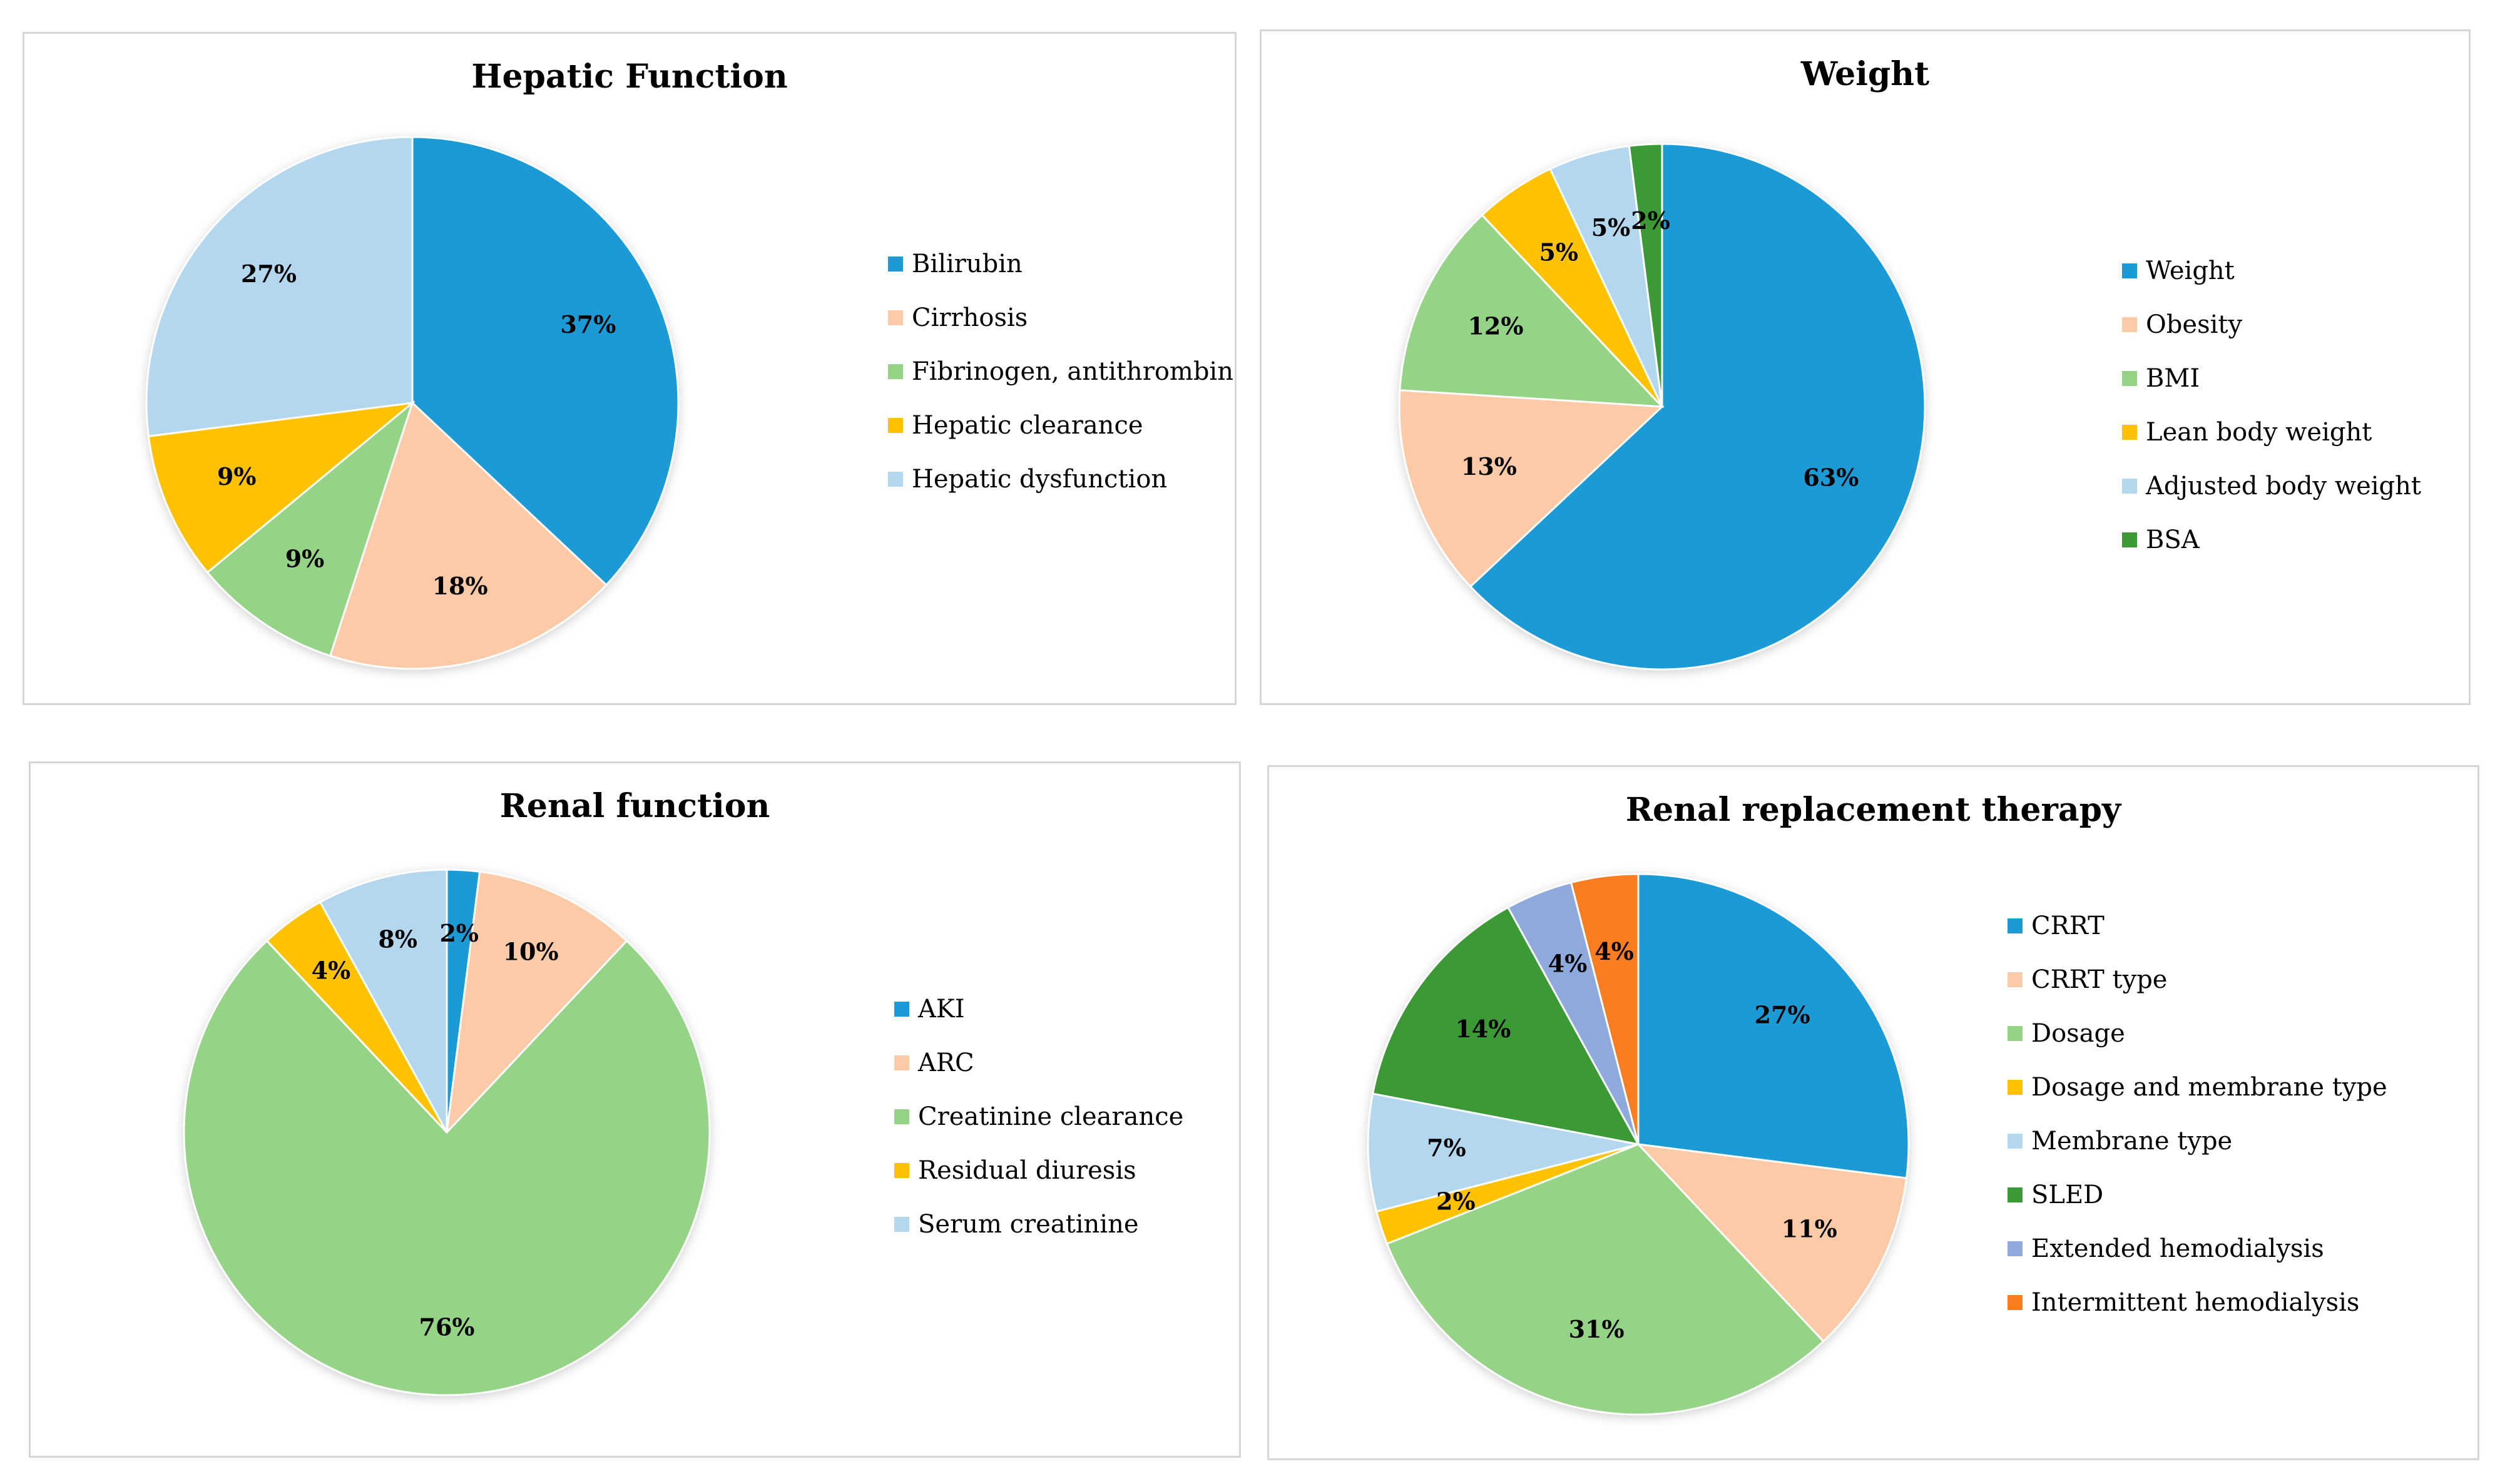 The image size is (2500, 1484). I want to click on legend-label: Adjusted body weight, so click(2284, 487).